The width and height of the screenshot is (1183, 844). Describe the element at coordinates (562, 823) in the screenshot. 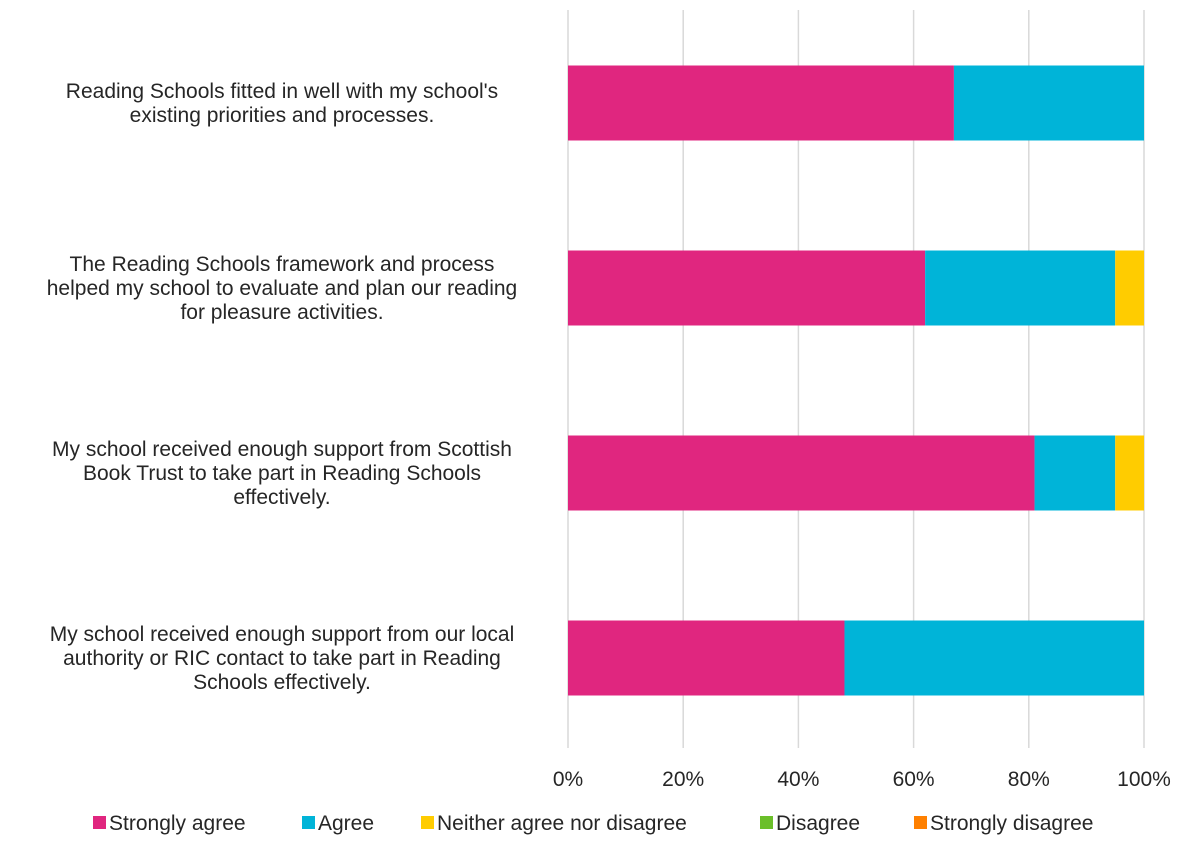

I see `legend-label: Neither agree nor disagree` at that location.